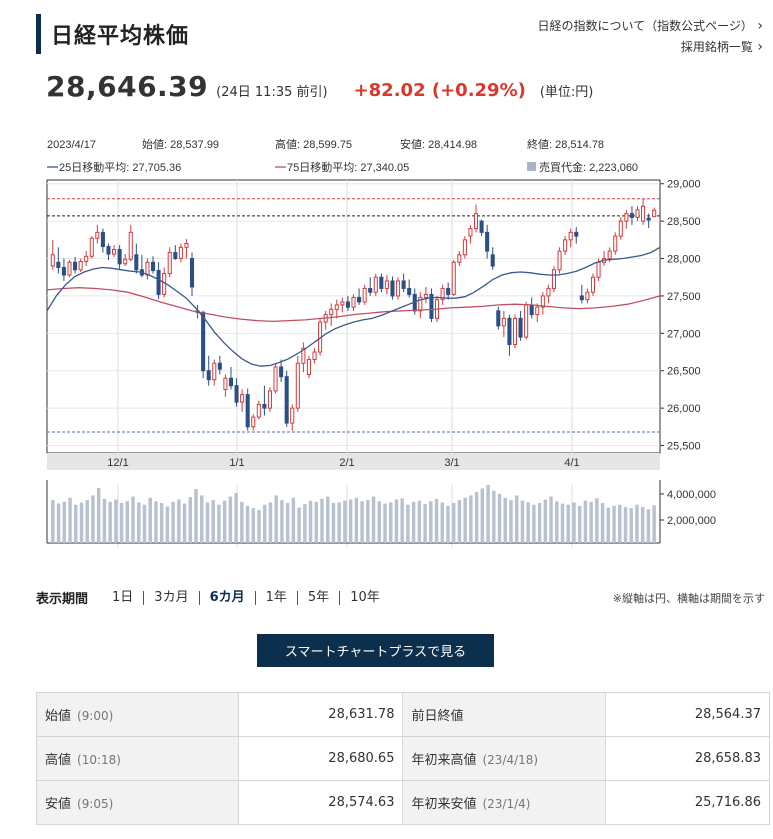 Image resolution: width=773 pixels, height=839 pixels. I want to click on period-10y: 10年, so click(364, 597).